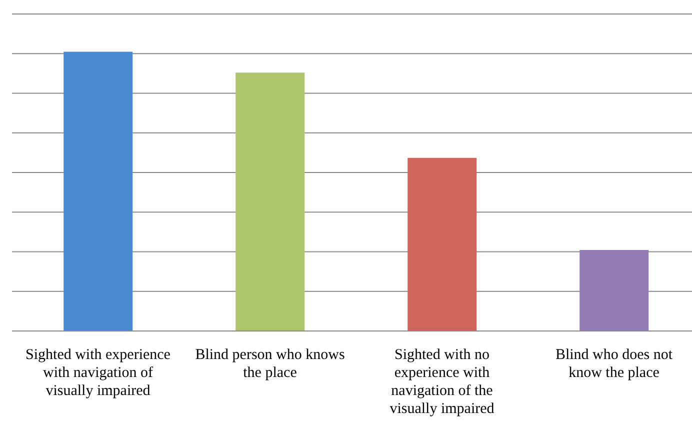 This screenshot has height=421, width=692. I want to click on x-tick-label: Sighted with no experience with navigation of the visually impaired, so click(442, 382).